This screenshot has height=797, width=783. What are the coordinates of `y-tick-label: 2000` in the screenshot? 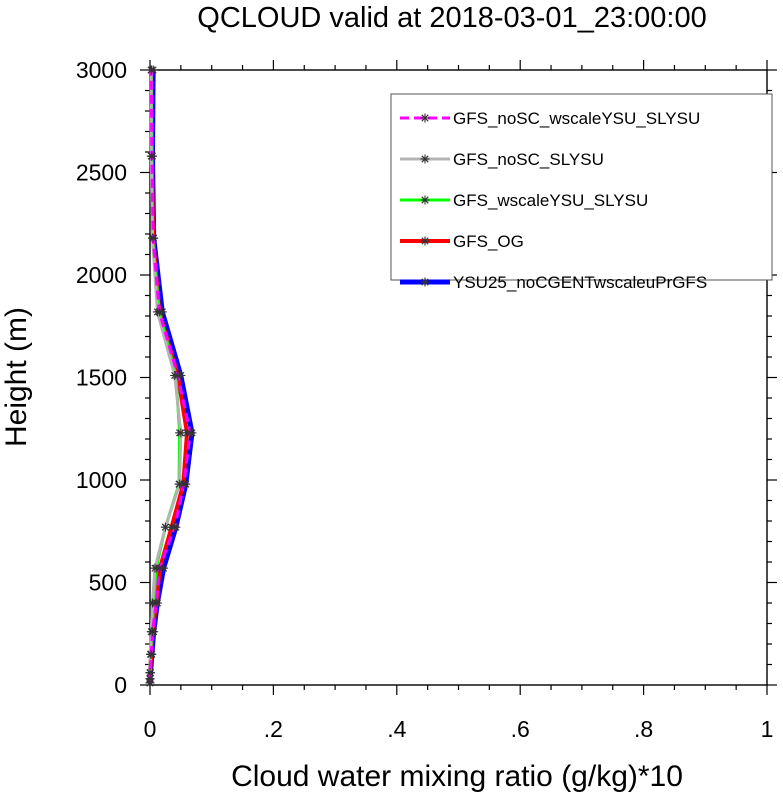 It's located at (101, 275).